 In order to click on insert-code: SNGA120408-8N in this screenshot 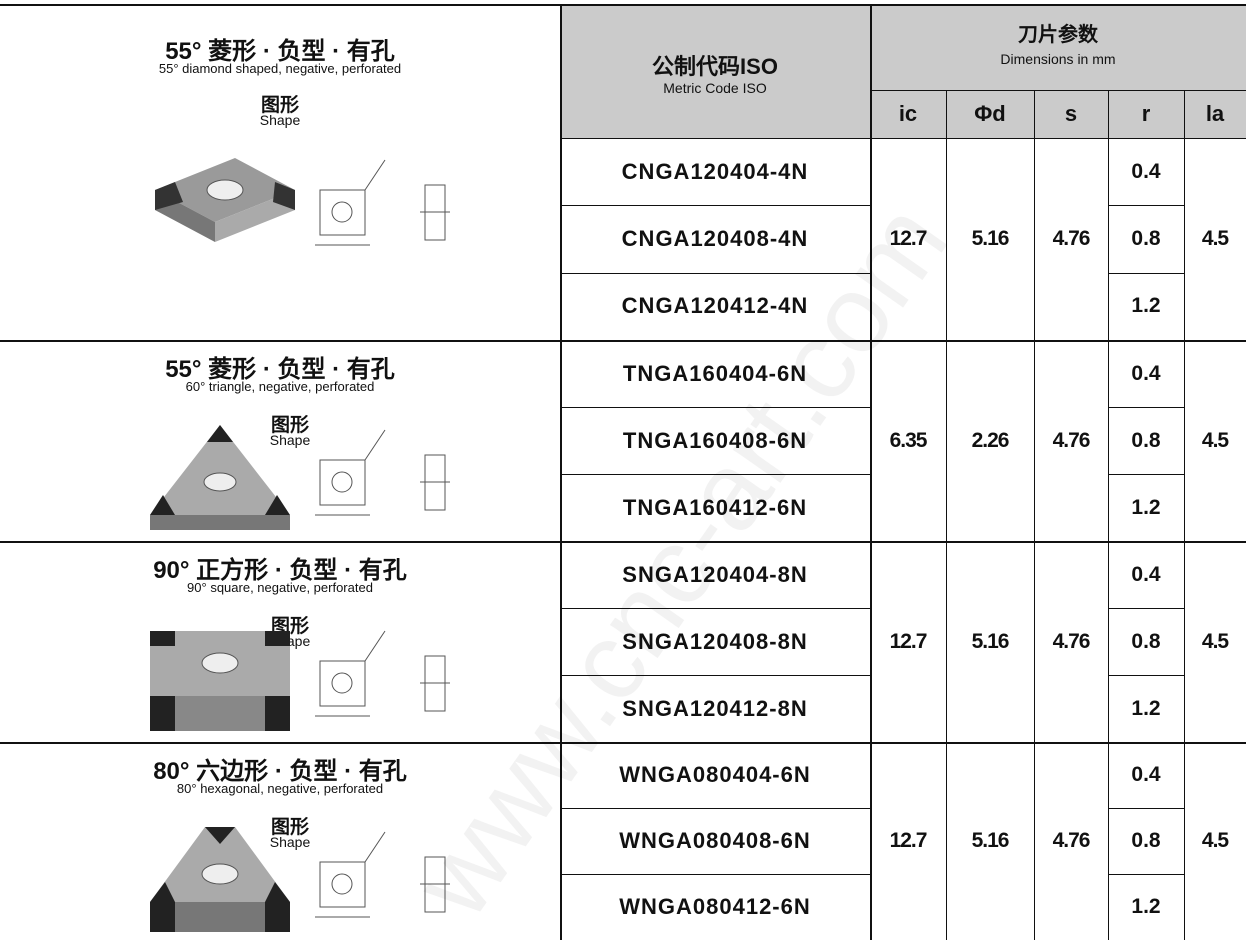, I will do `click(715, 641)`.